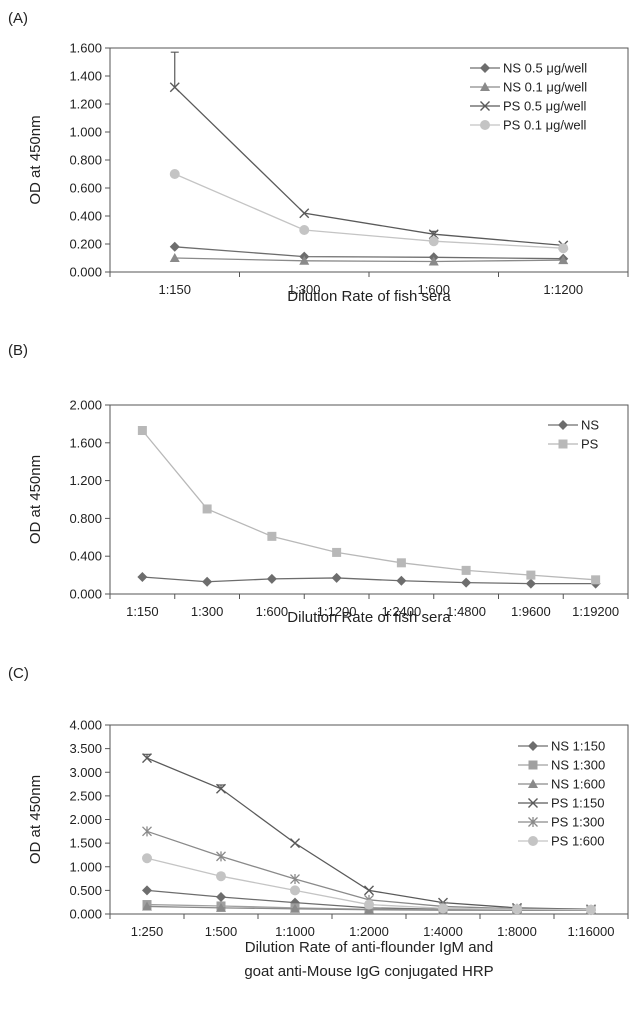 The width and height of the screenshot is (639, 1009). What do you see at coordinates (368, 971) in the screenshot?
I see `panel-c-x-axis-label: goat anti-Mouse IgG conjugated HRP` at bounding box center [368, 971].